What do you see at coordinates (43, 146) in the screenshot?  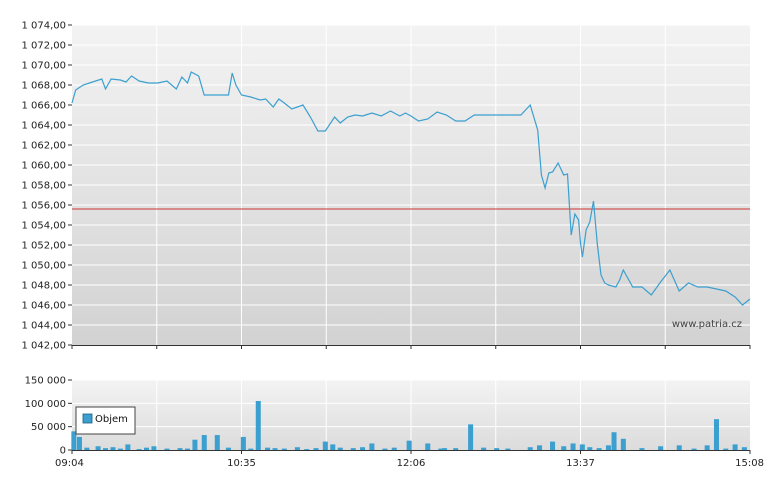 I see `price-y-tick-label: 1 062,00` at bounding box center [43, 146].